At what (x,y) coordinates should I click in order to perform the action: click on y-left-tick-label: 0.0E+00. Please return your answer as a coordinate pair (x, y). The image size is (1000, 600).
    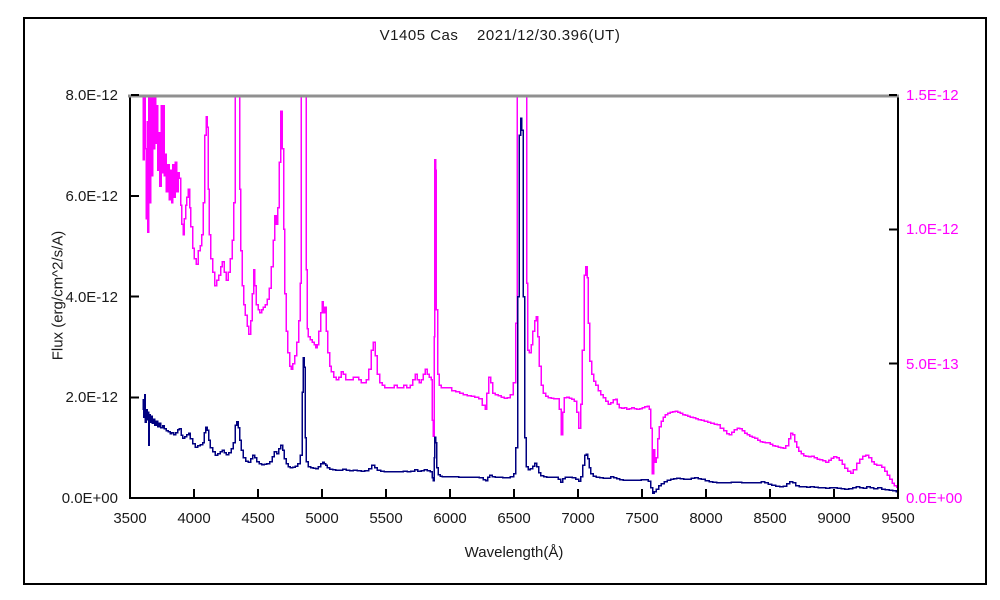
    Looking at the image, I should click on (89, 498).